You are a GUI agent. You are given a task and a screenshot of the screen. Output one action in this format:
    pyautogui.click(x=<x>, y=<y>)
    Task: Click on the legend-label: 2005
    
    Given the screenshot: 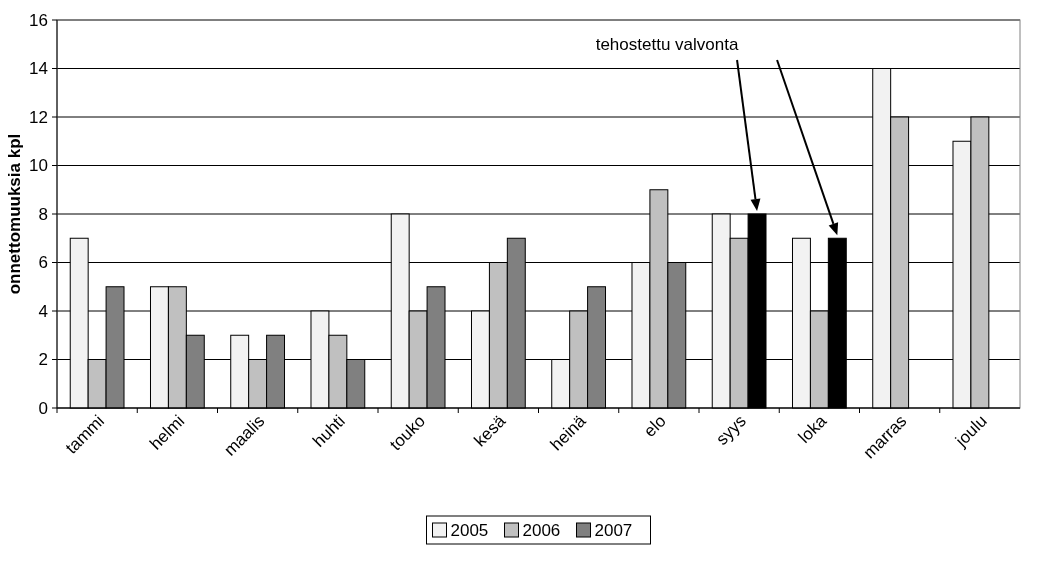 What is the action you would take?
    pyautogui.click(x=469, y=530)
    